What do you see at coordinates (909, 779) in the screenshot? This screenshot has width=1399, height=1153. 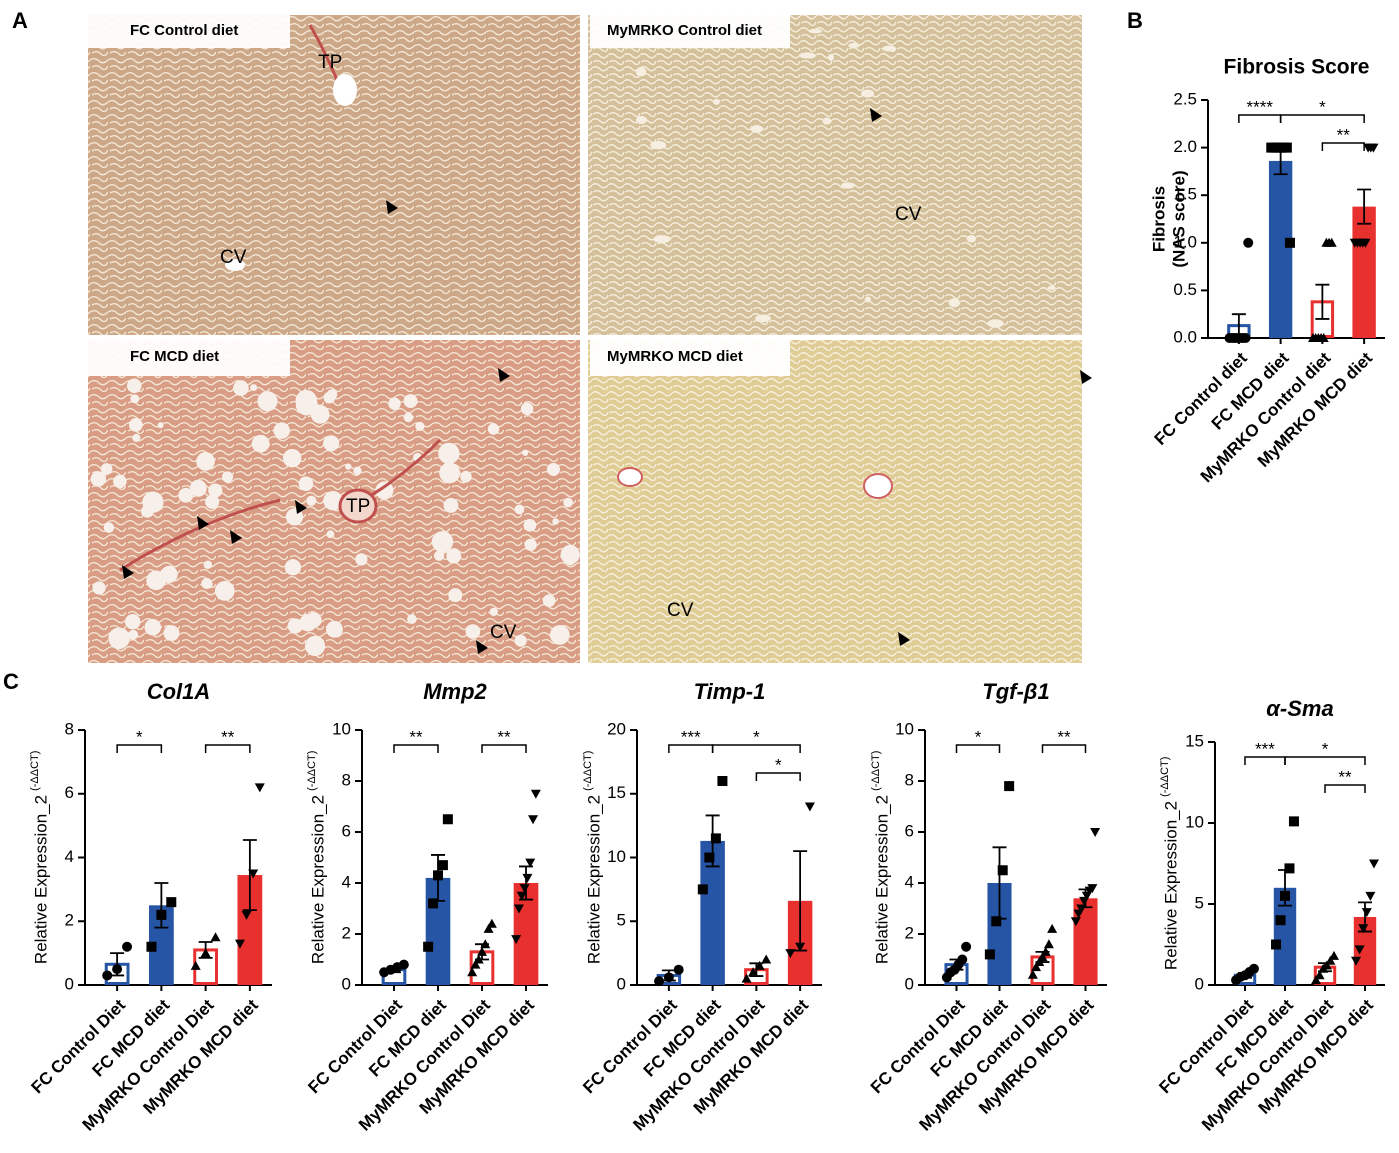 I see `y-tick-label: 8` at bounding box center [909, 779].